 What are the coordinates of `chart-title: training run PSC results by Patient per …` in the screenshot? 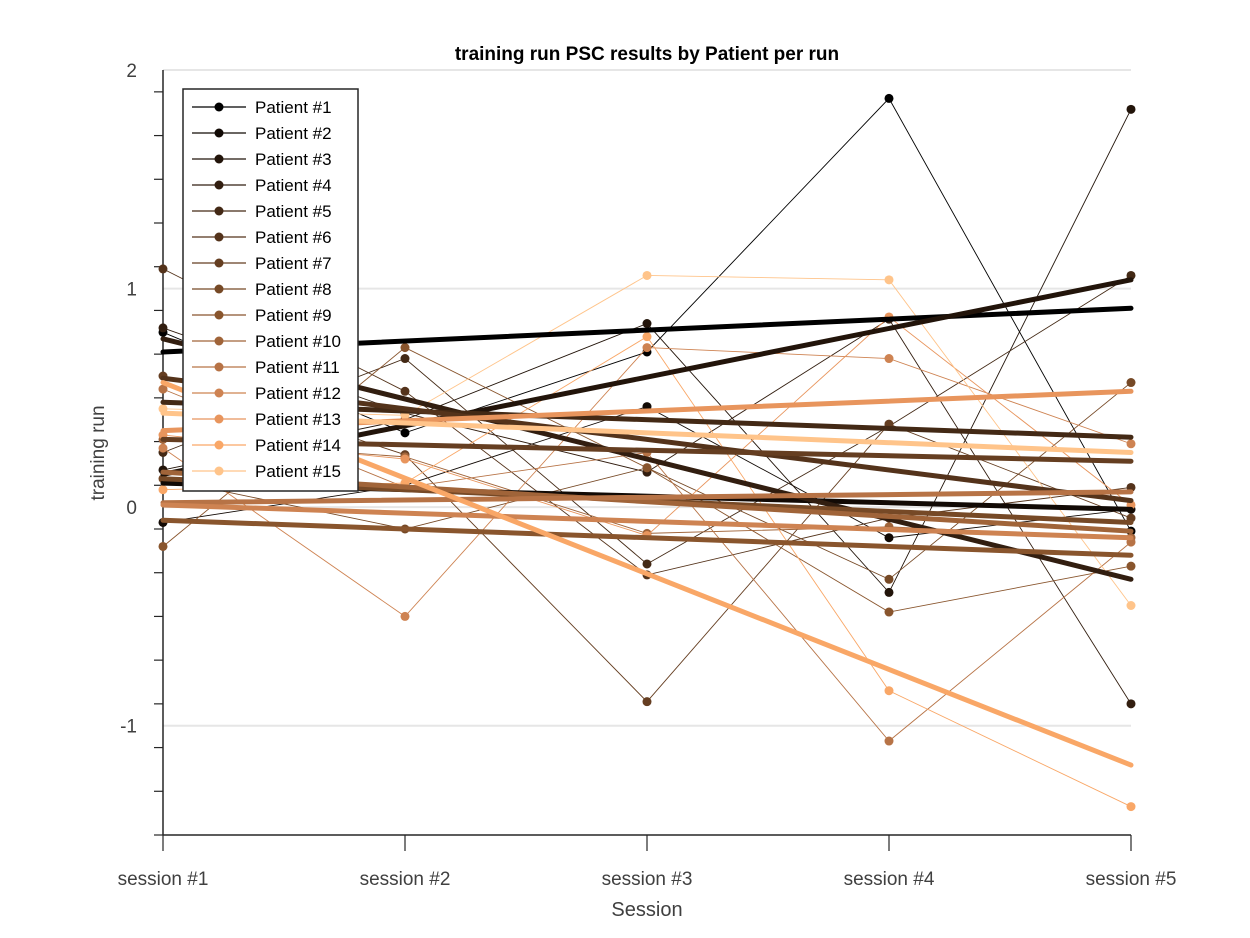 It's located at (647, 54).